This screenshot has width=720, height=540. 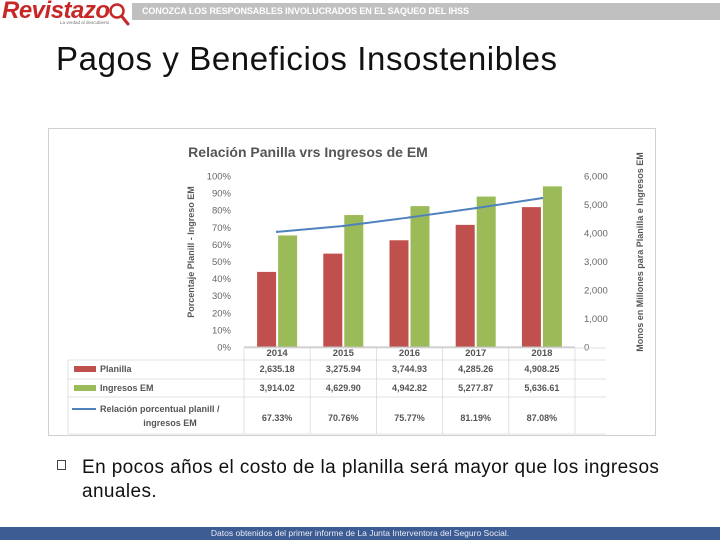 What do you see at coordinates (343, 369) in the screenshot?
I see `table-cell-planilla: 3,275.94` at bounding box center [343, 369].